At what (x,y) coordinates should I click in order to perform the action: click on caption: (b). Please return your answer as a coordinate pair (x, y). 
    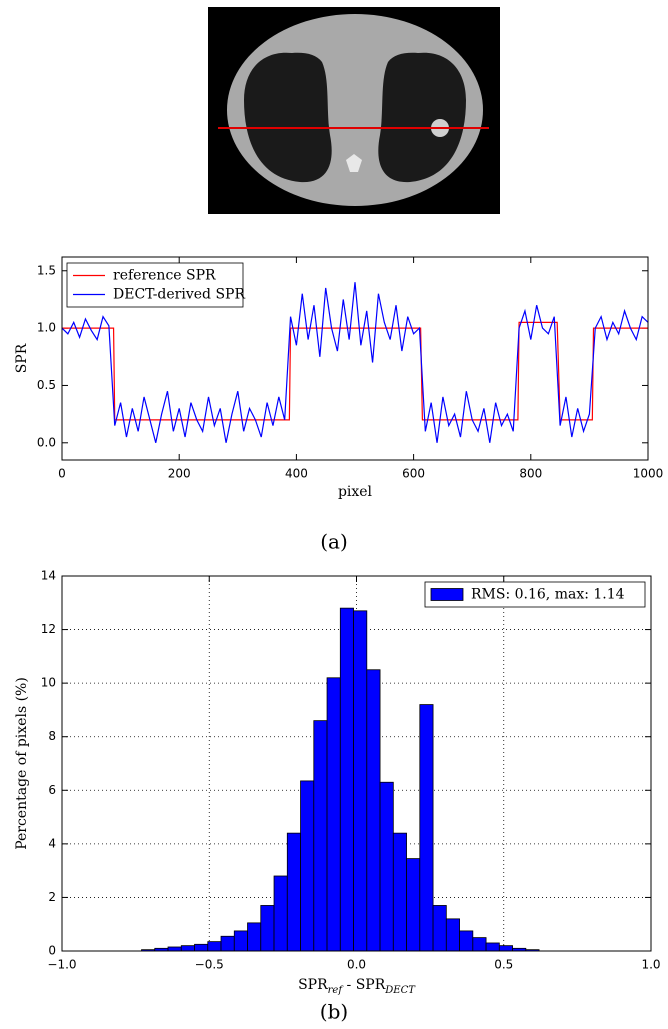
    Looking at the image, I should click on (334, 1012).